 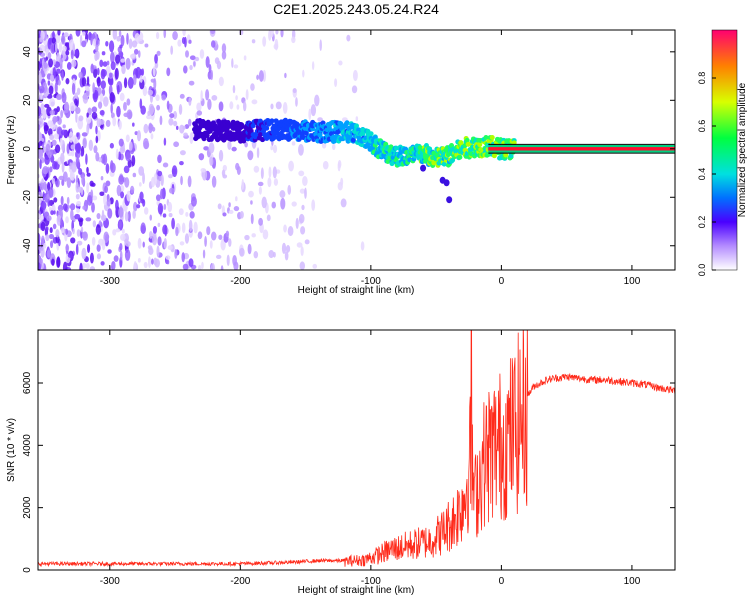 What do you see at coordinates (356, 9) in the screenshot?
I see `figure-title: C2E1.2025.243.05.24.R24` at bounding box center [356, 9].